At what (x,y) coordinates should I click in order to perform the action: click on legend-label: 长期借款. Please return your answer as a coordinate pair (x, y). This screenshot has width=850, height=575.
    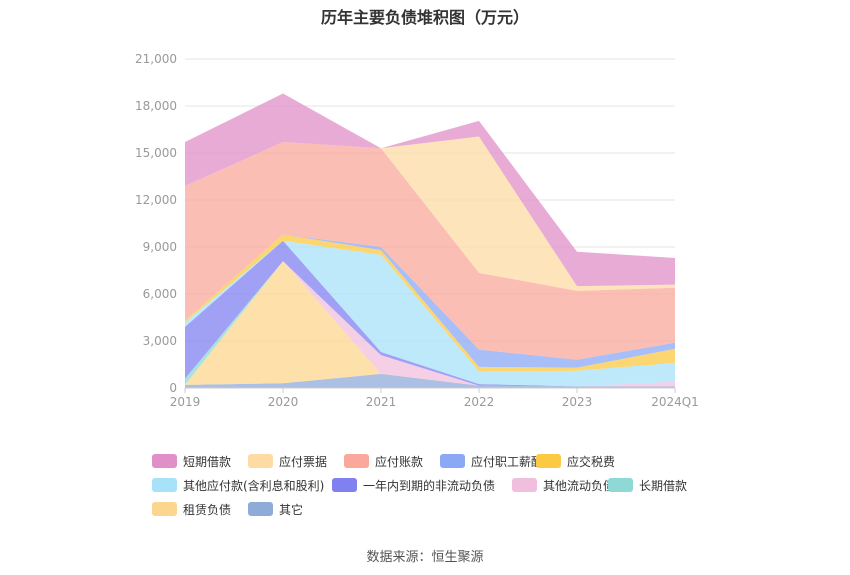
    Looking at the image, I should click on (663, 485).